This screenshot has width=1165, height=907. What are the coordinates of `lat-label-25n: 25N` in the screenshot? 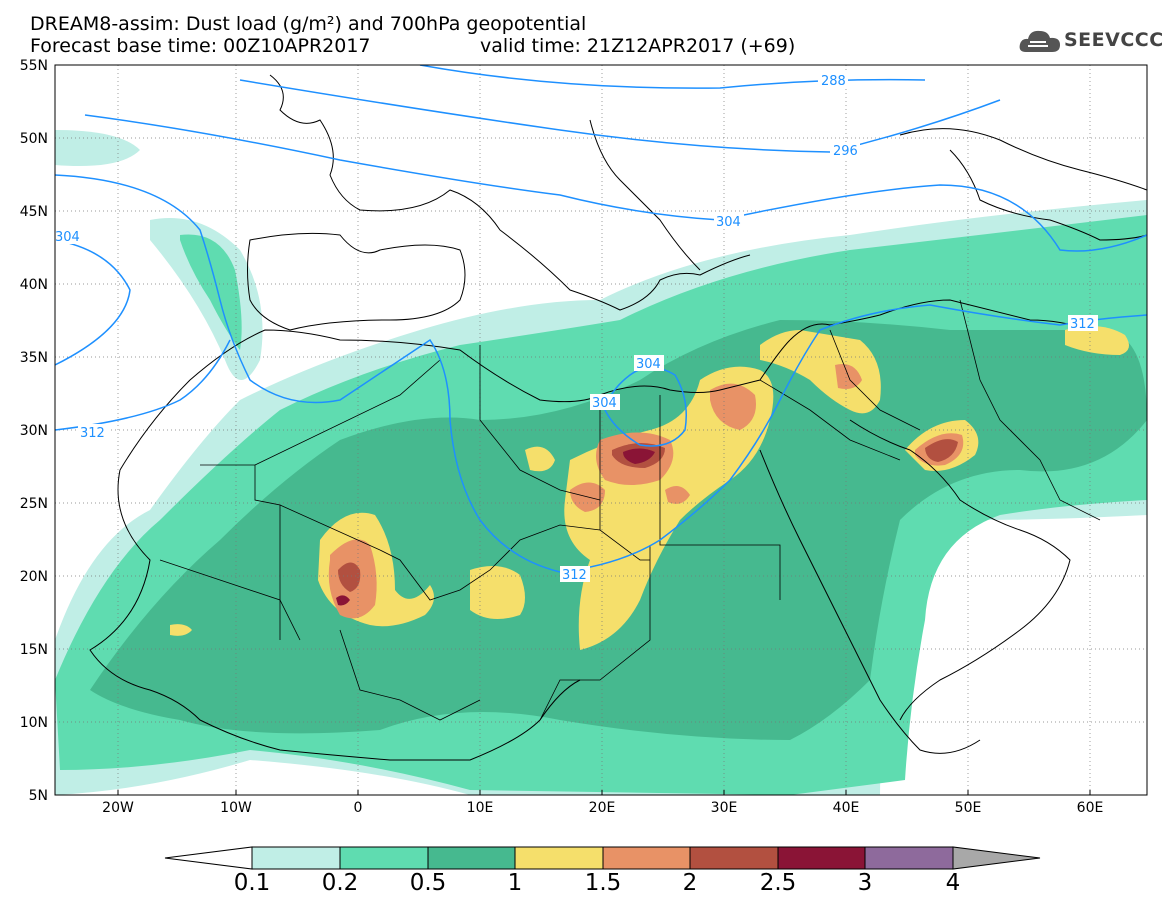 It's located at (34, 504).